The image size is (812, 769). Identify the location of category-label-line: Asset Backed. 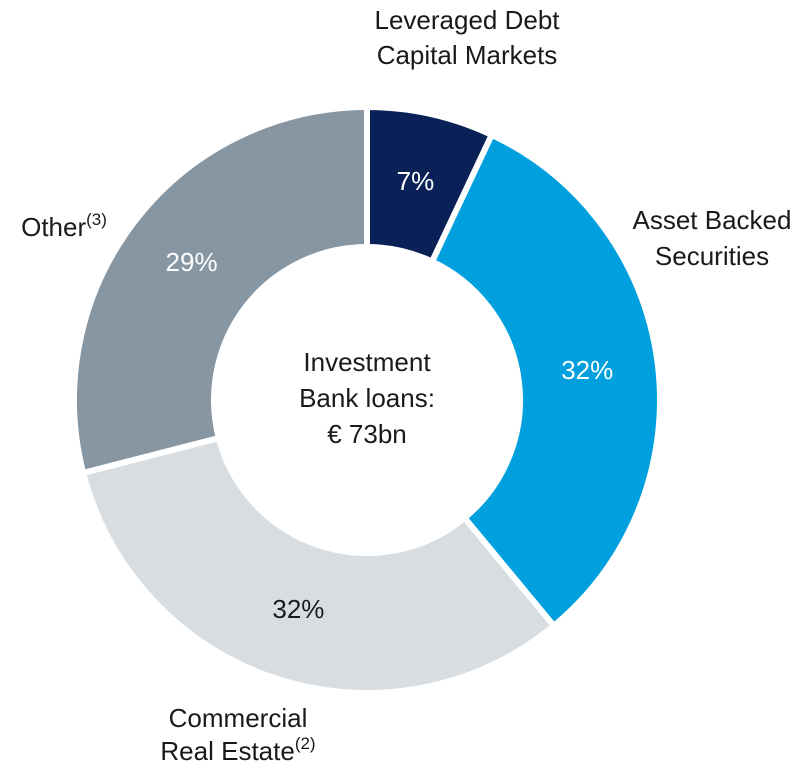
(712, 220).